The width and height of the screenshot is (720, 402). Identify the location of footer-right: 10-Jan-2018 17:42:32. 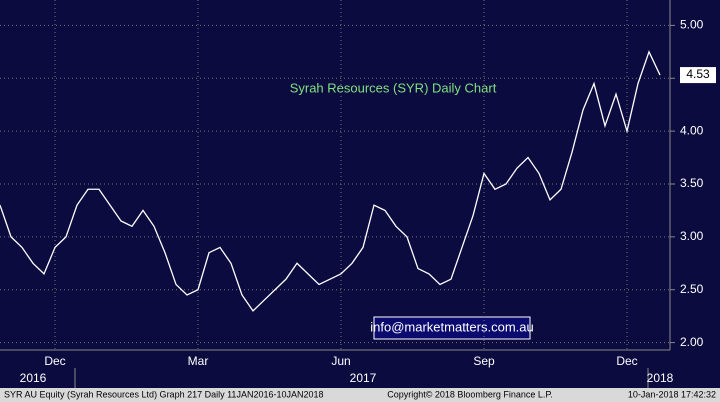
(672, 394).